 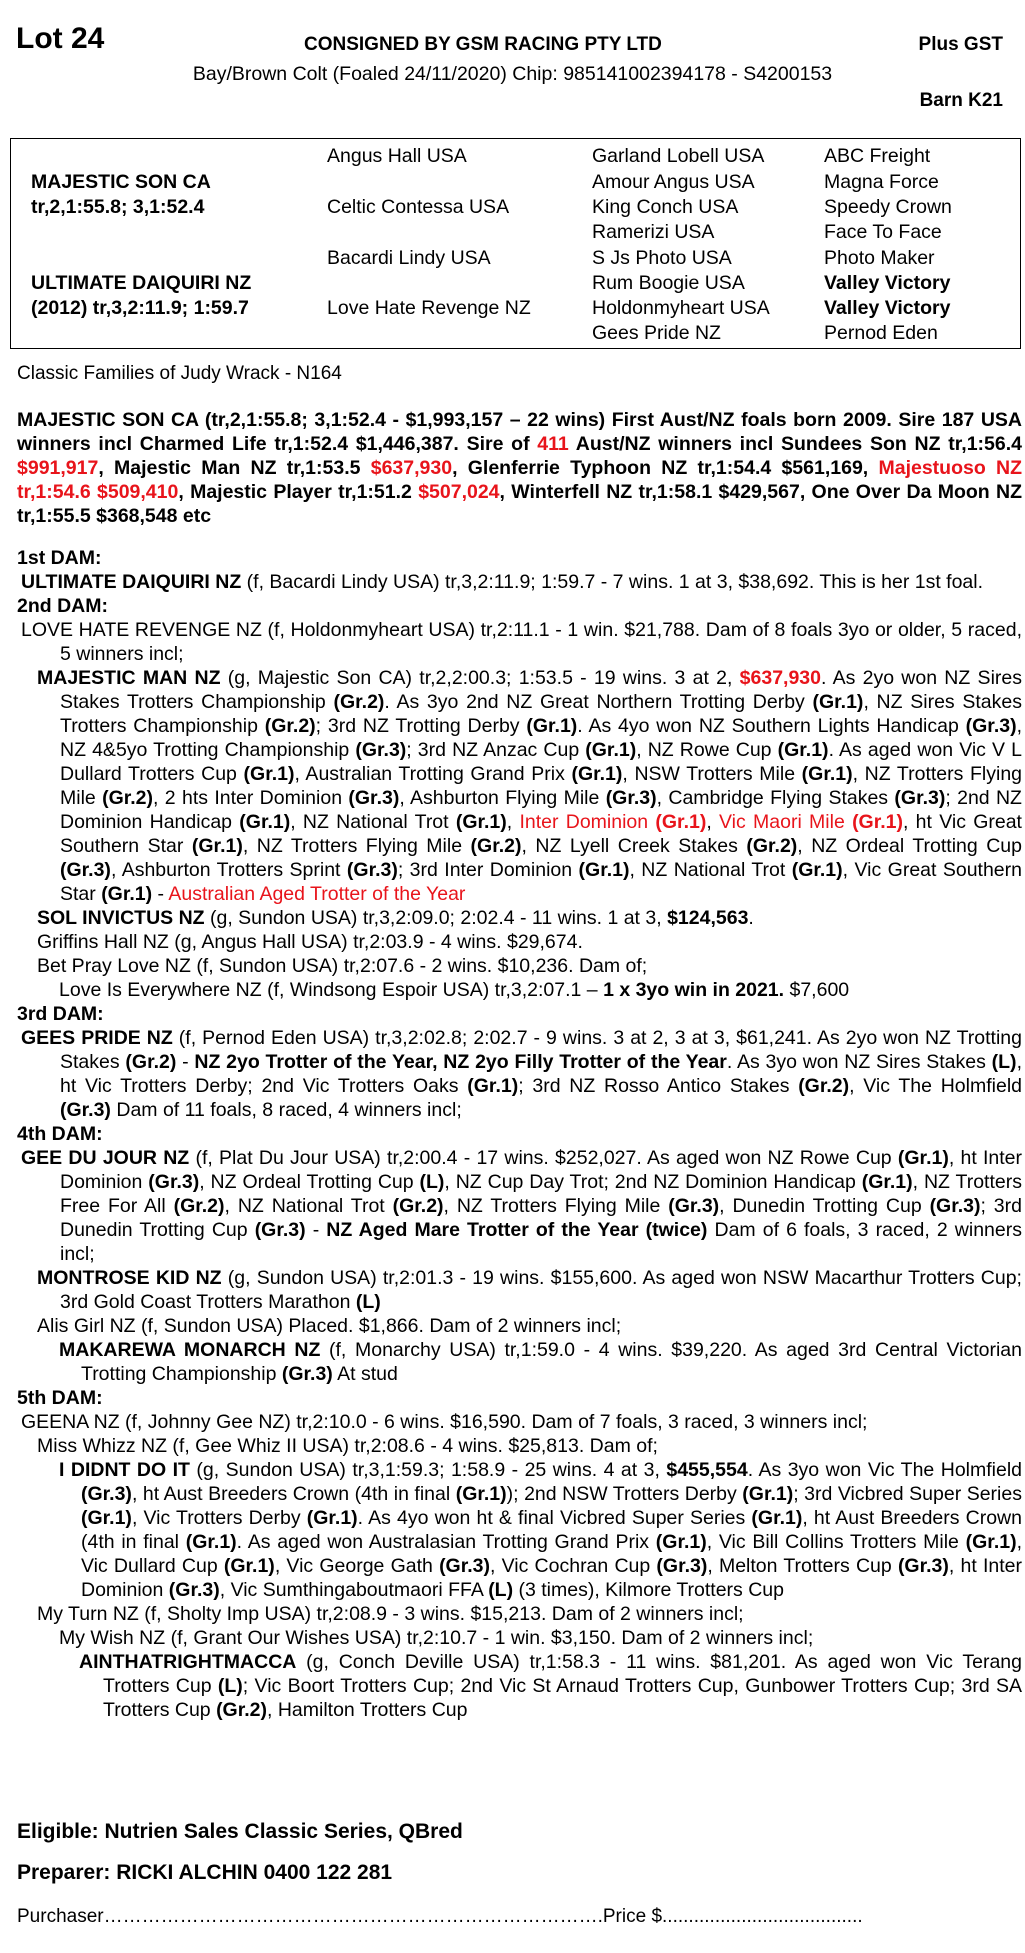 What do you see at coordinates (397, 156) in the screenshot?
I see `pedigree-gen2: Angus Hall USA` at bounding box center [397, 156].